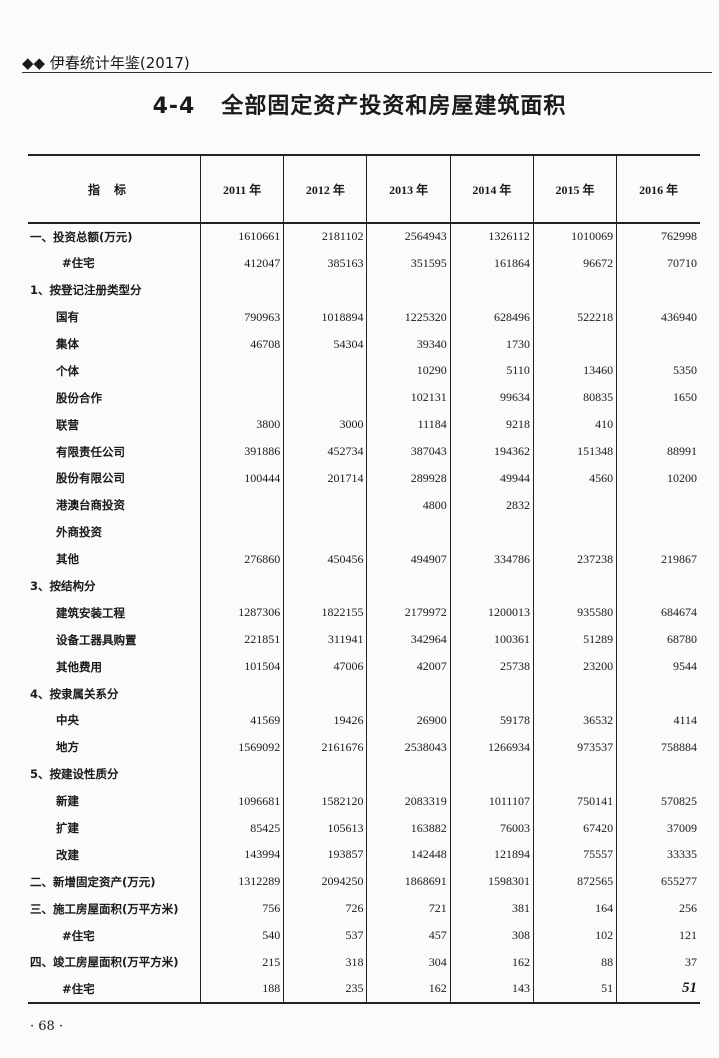  Describe the element at coordinates (241, 317) in the screenshot. I see `cell-value: 790963` at that location.